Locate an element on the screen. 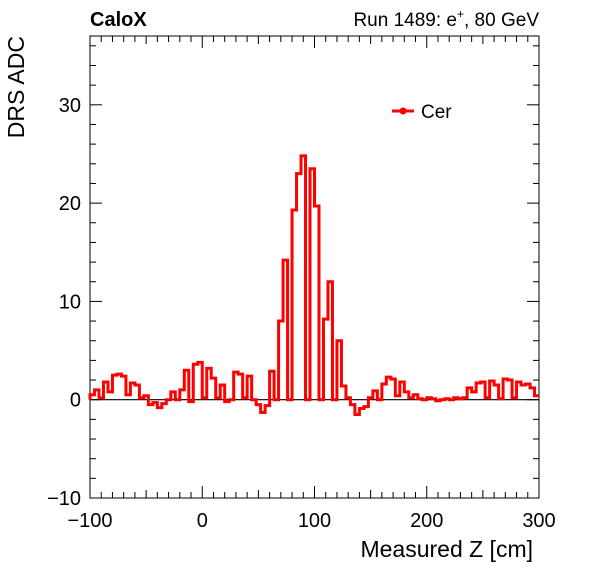 Image resolution: width=596 pixels, height=572 pixels. run-label-main: Run 1489: e is located at coordinates (405, 20).